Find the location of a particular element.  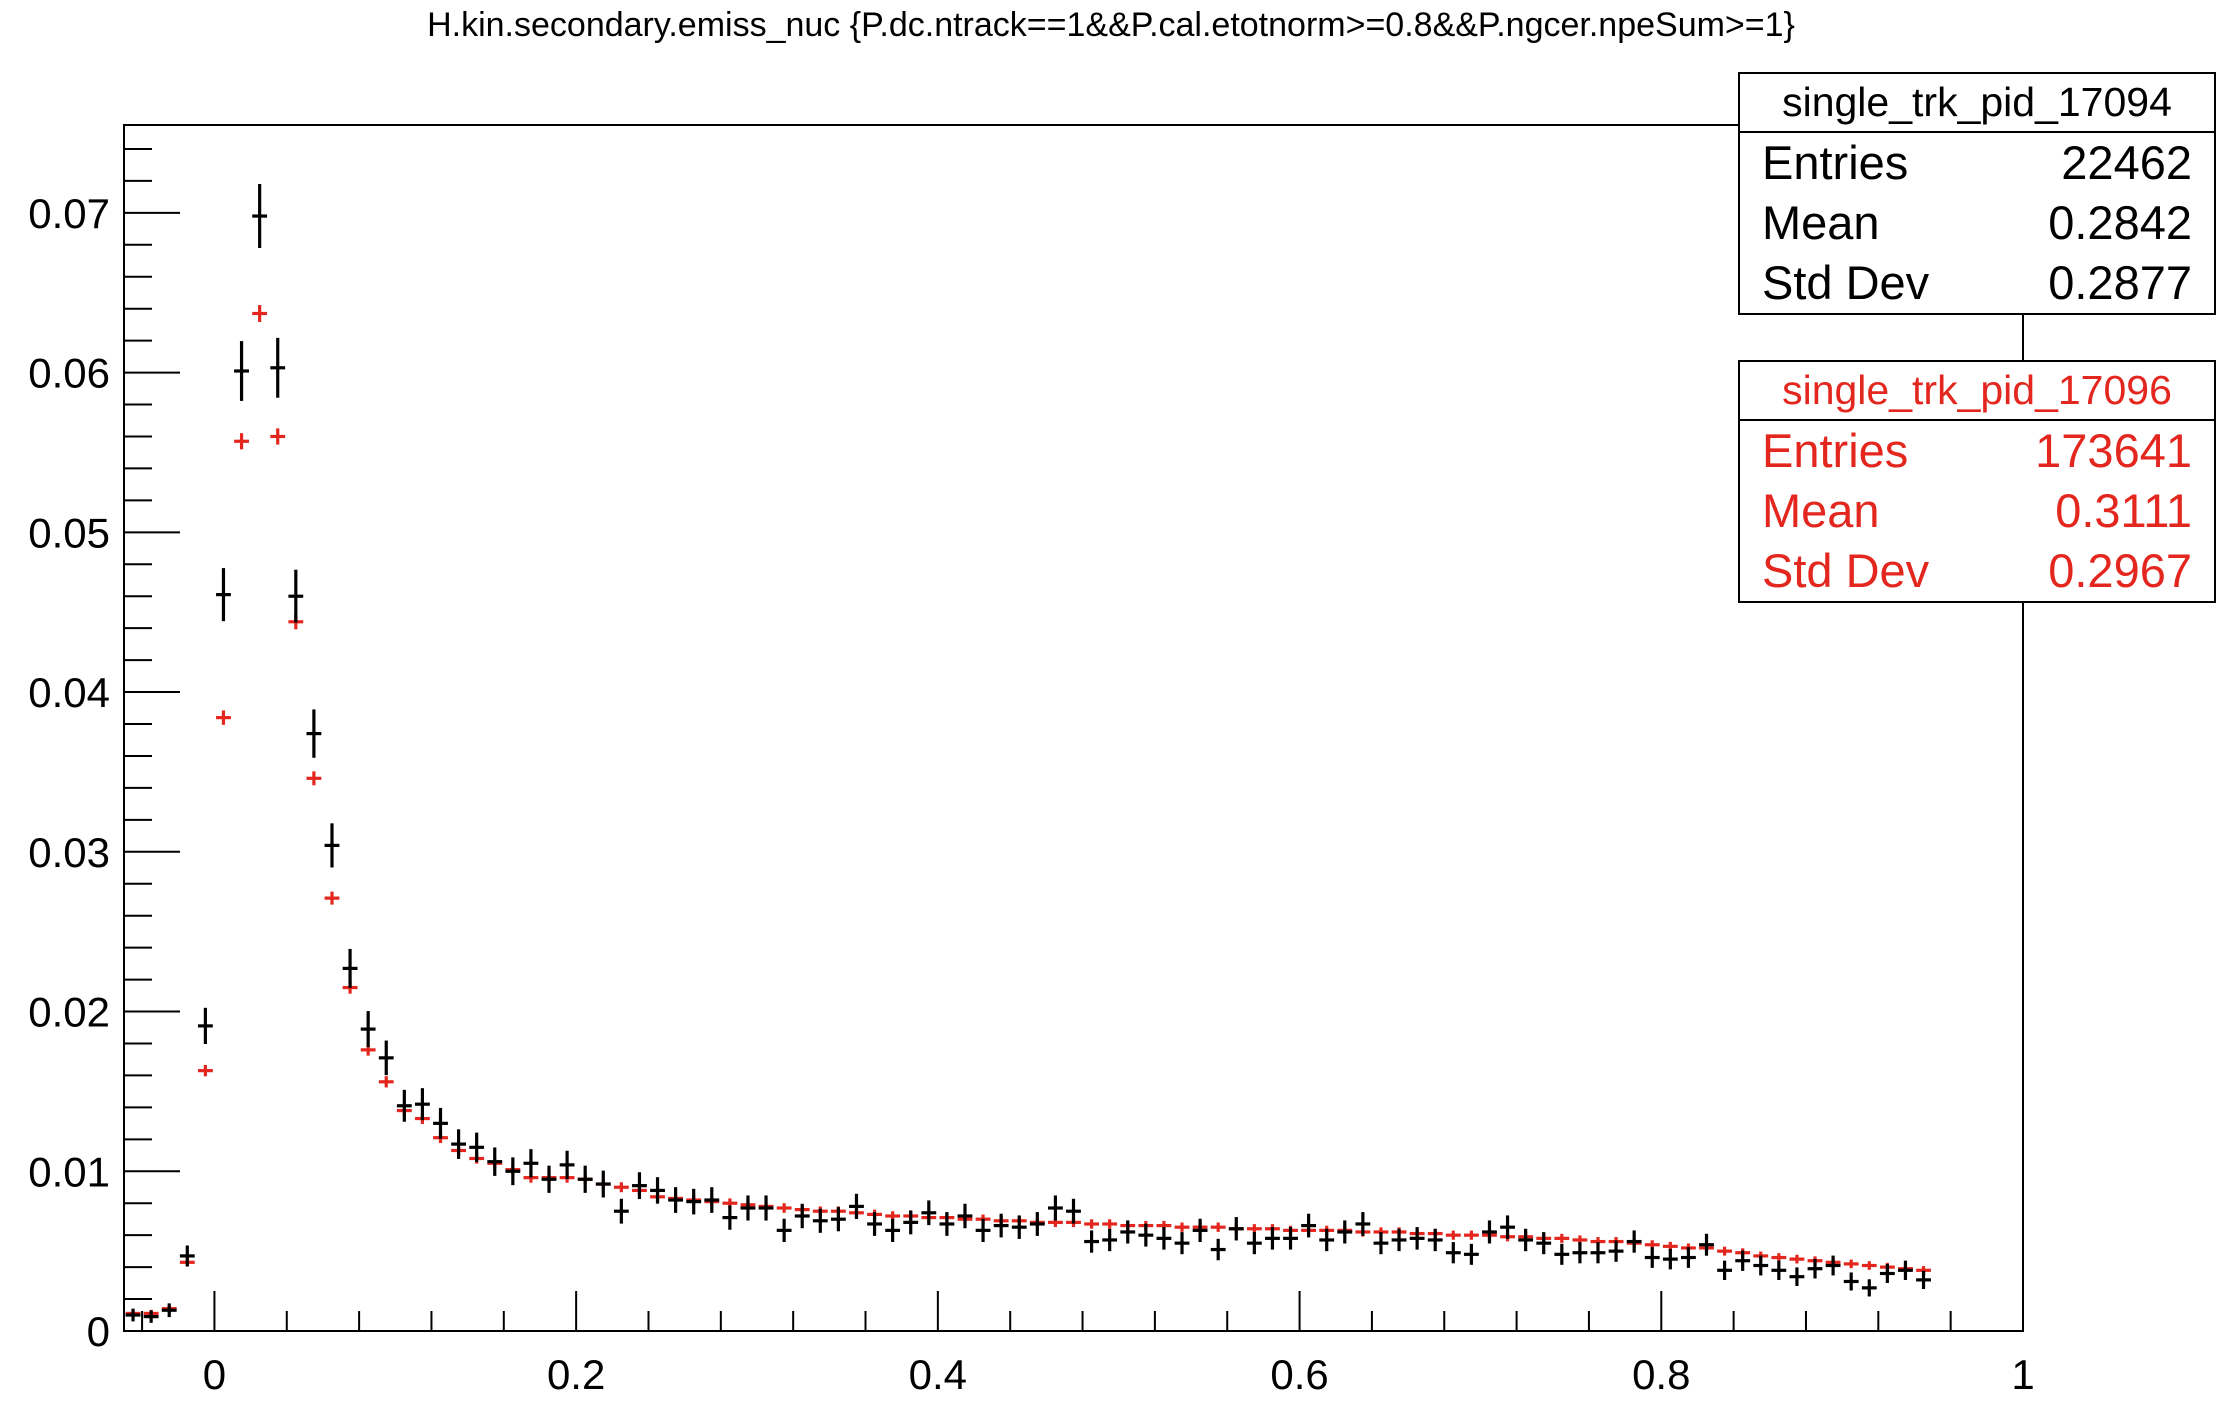

stats-value: 173641 is located at coordinates (2113, 450).